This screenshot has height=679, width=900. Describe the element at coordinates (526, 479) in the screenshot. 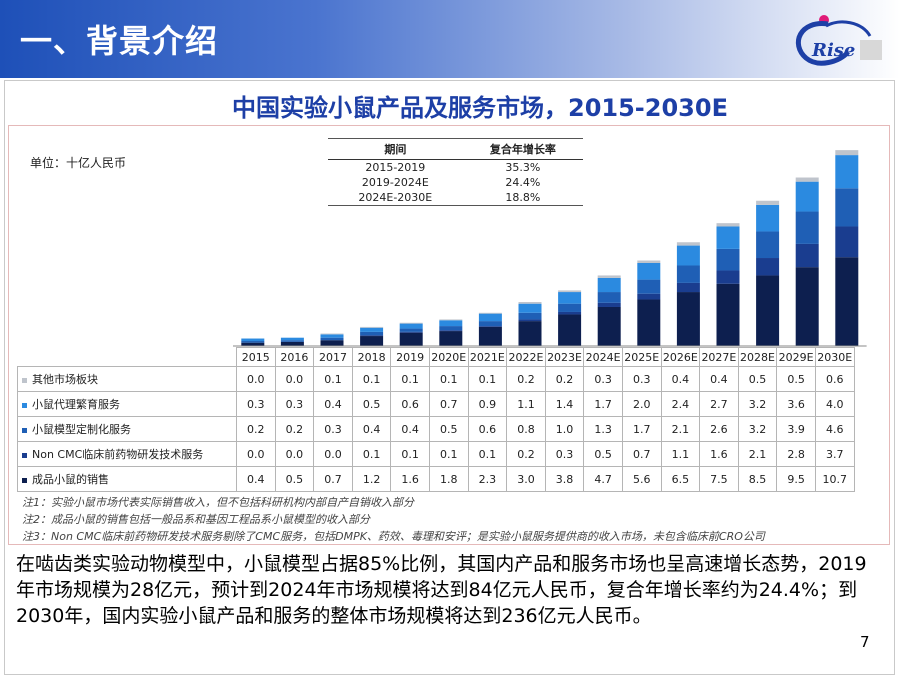

I see `table-cell: 3.0` at that location.